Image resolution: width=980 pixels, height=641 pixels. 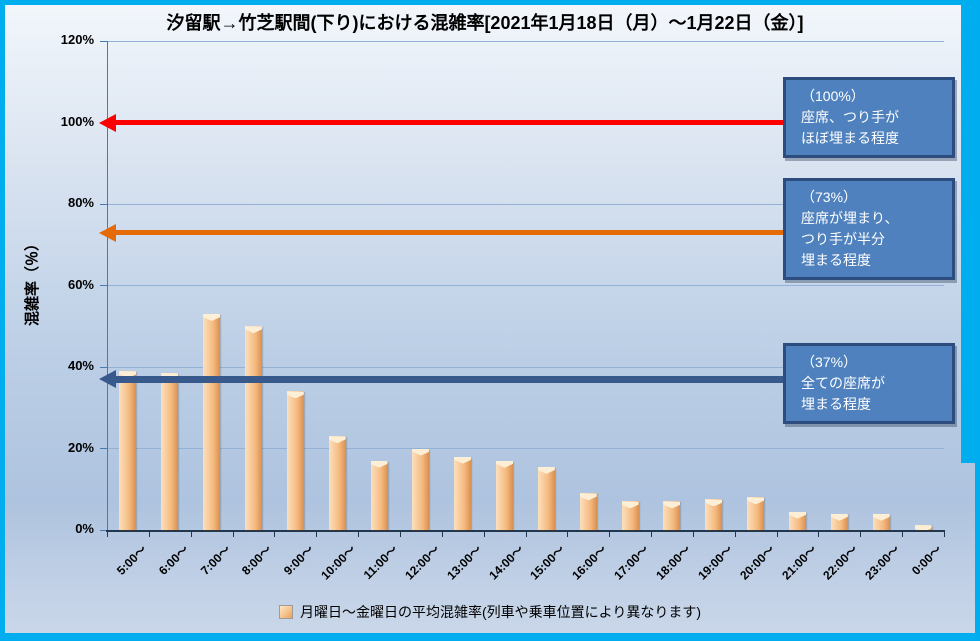 What do you see at coordinates (80, 365) in the screenshot?
I see `y-tick-label: 40%` at bounding box center [80, 365].